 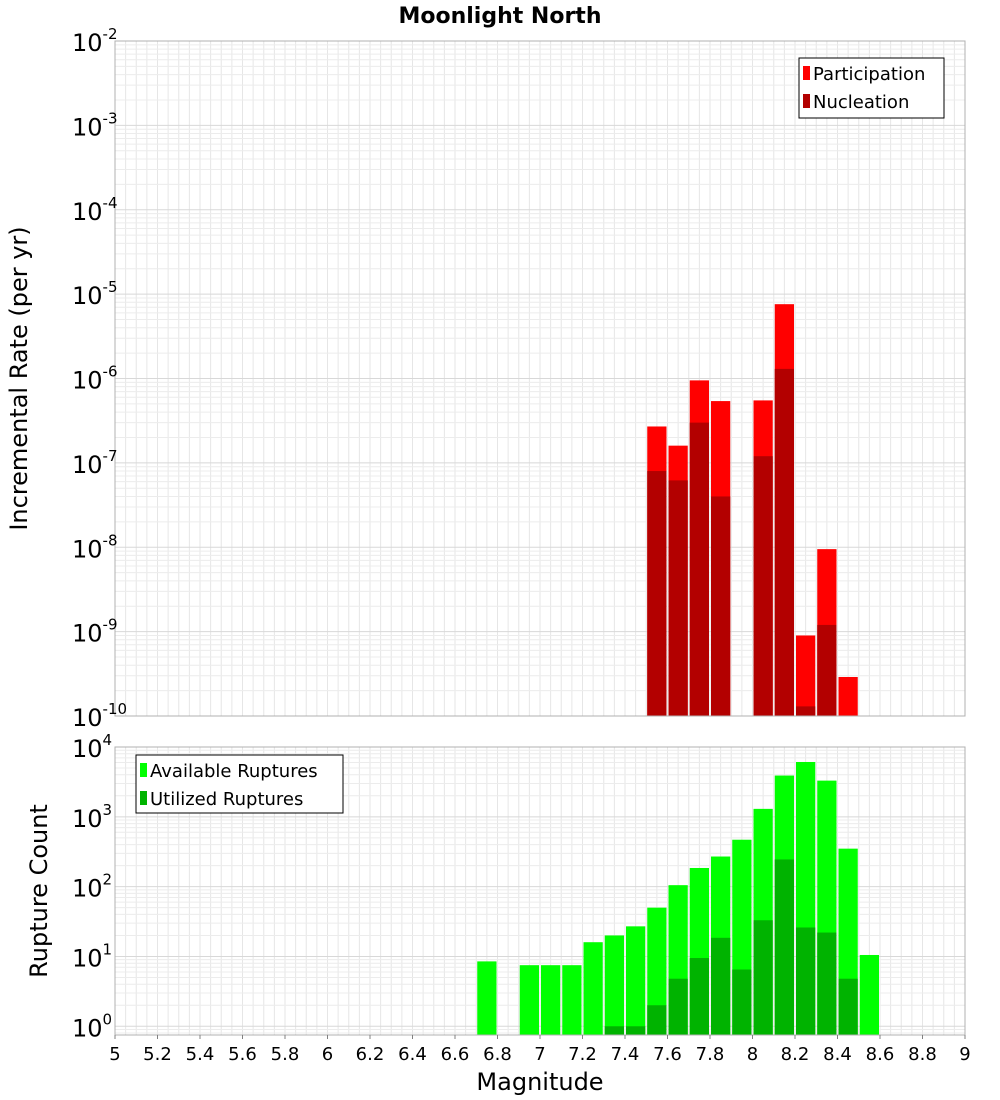 I want to click on x-tick-label: 5.6, so click(x=242, y=1054).